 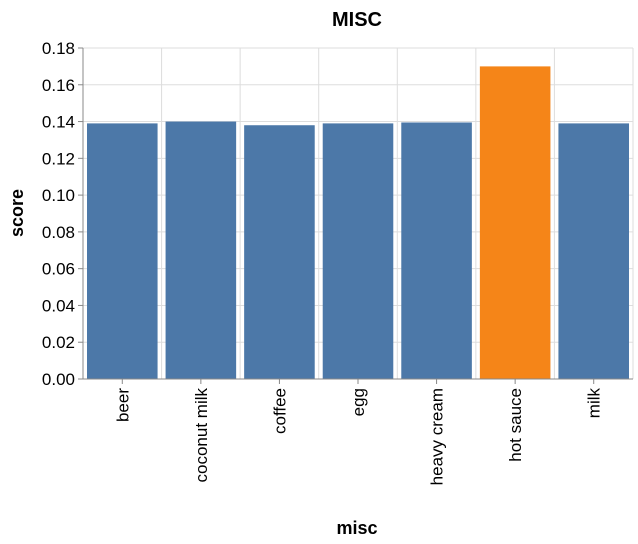 What do you see at coordinates (356, 528) in the screenshot?
I see `x-axis-title: misc` at bounding box center [356, 528].